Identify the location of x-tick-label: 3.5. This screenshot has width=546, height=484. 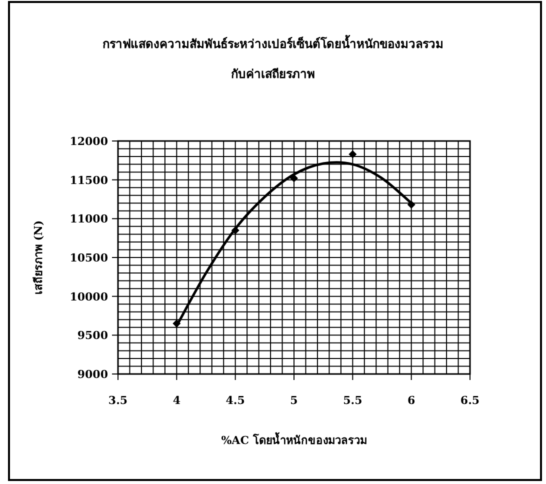
(118, 400).